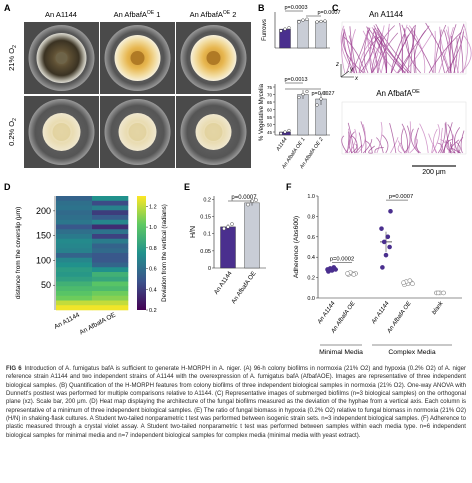 The width and height of the screenshot is (472, 483). Describe the element at coordinates (335, 8) in the screenshot. I see `panel-letter-c: C` at that location.